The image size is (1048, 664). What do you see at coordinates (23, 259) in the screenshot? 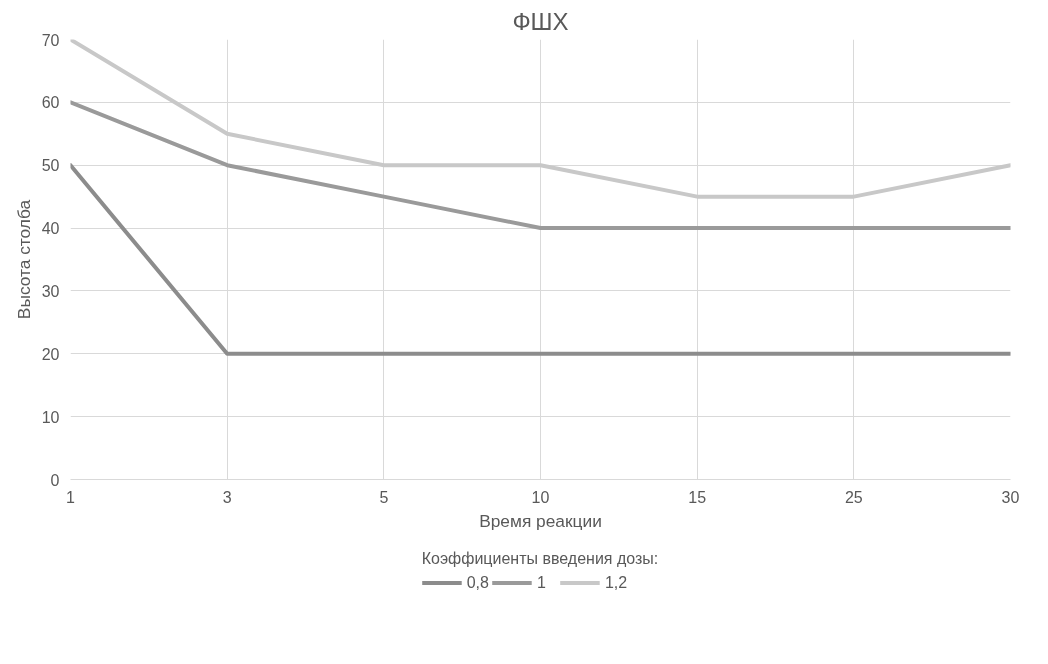
I see `y-axis-title: Высота столба` at bounding box center [23, 259].